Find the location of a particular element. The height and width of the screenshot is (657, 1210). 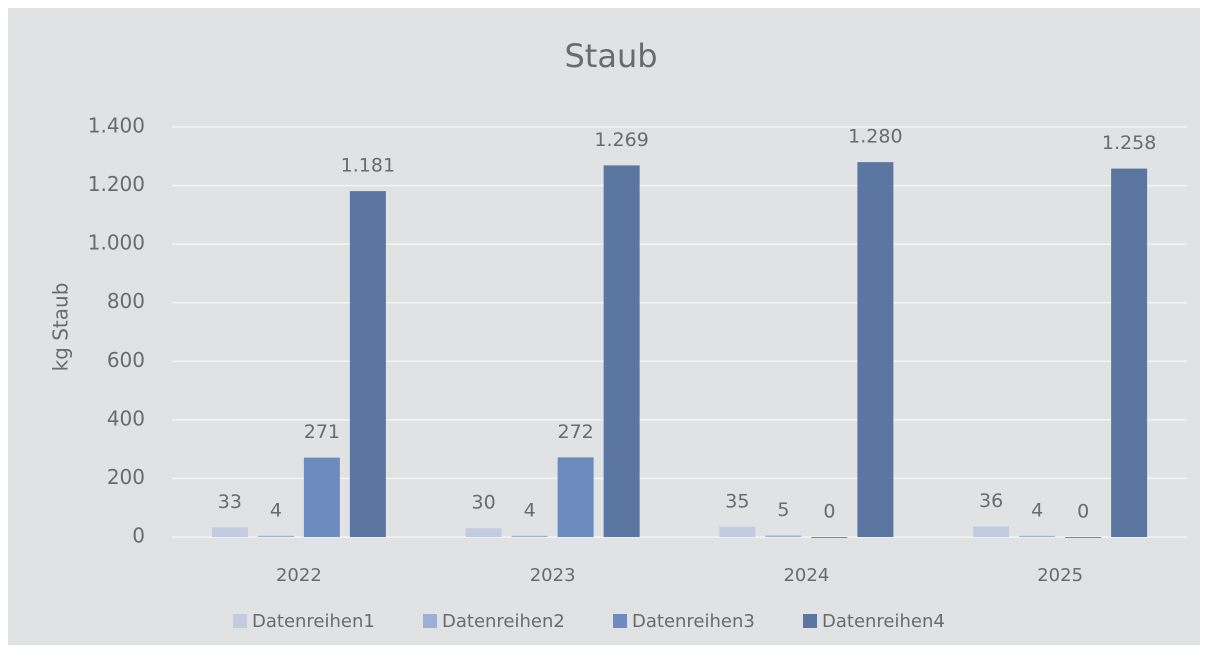

x-tick-label: 2024 is located at coordinates (806, 575).